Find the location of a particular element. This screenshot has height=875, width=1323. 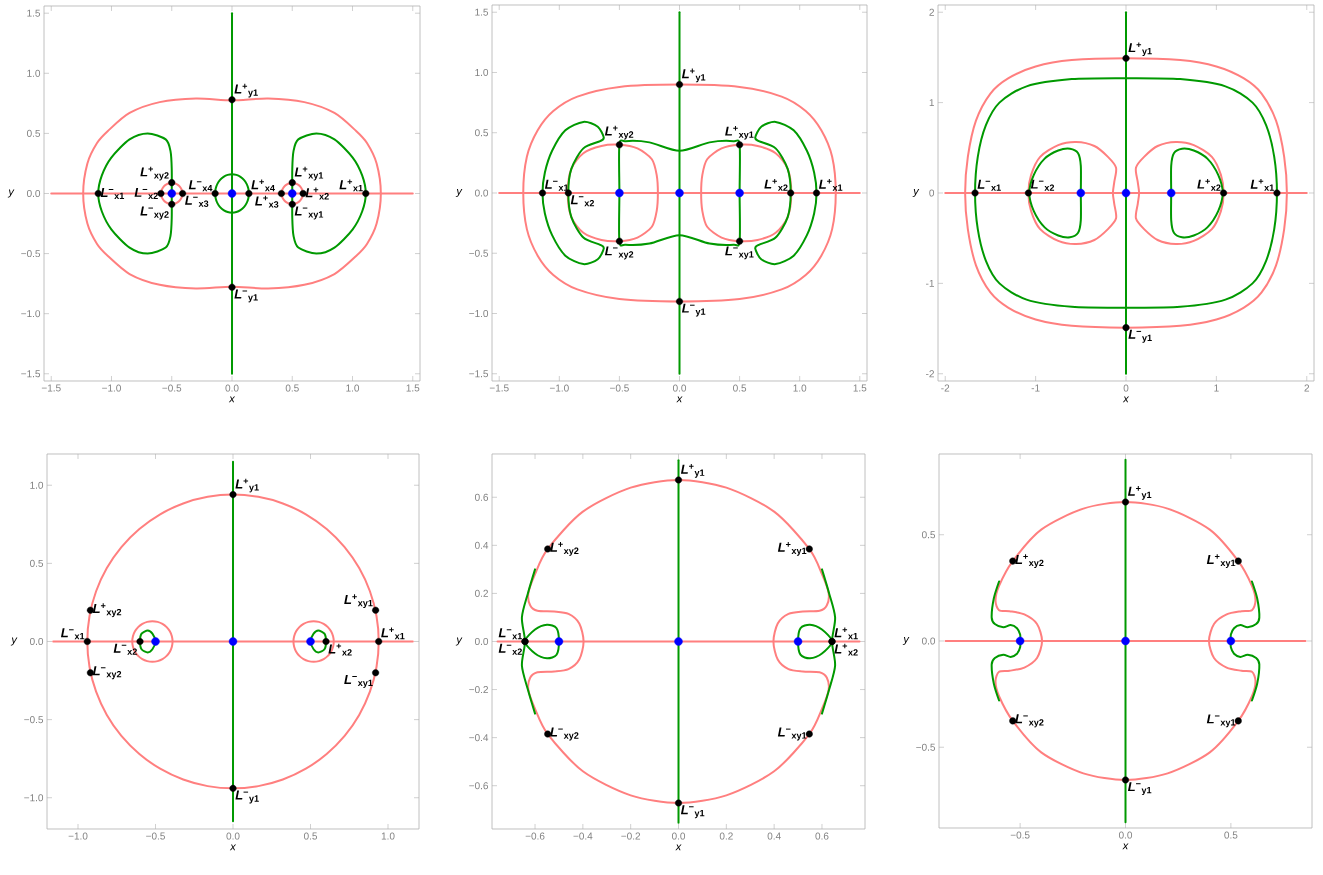

y-tick-label: 0.6 is located at coordinates (481, 497).